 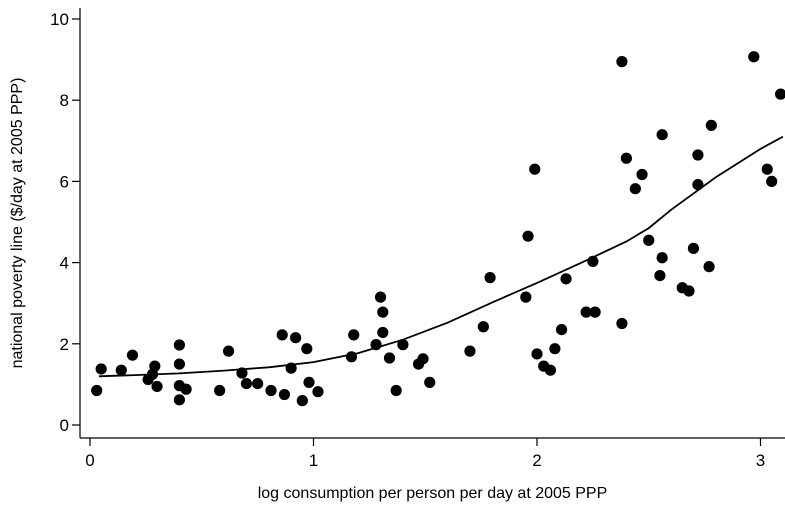 I want to click on x-tick-label: 0, so click(x=89, y=460).